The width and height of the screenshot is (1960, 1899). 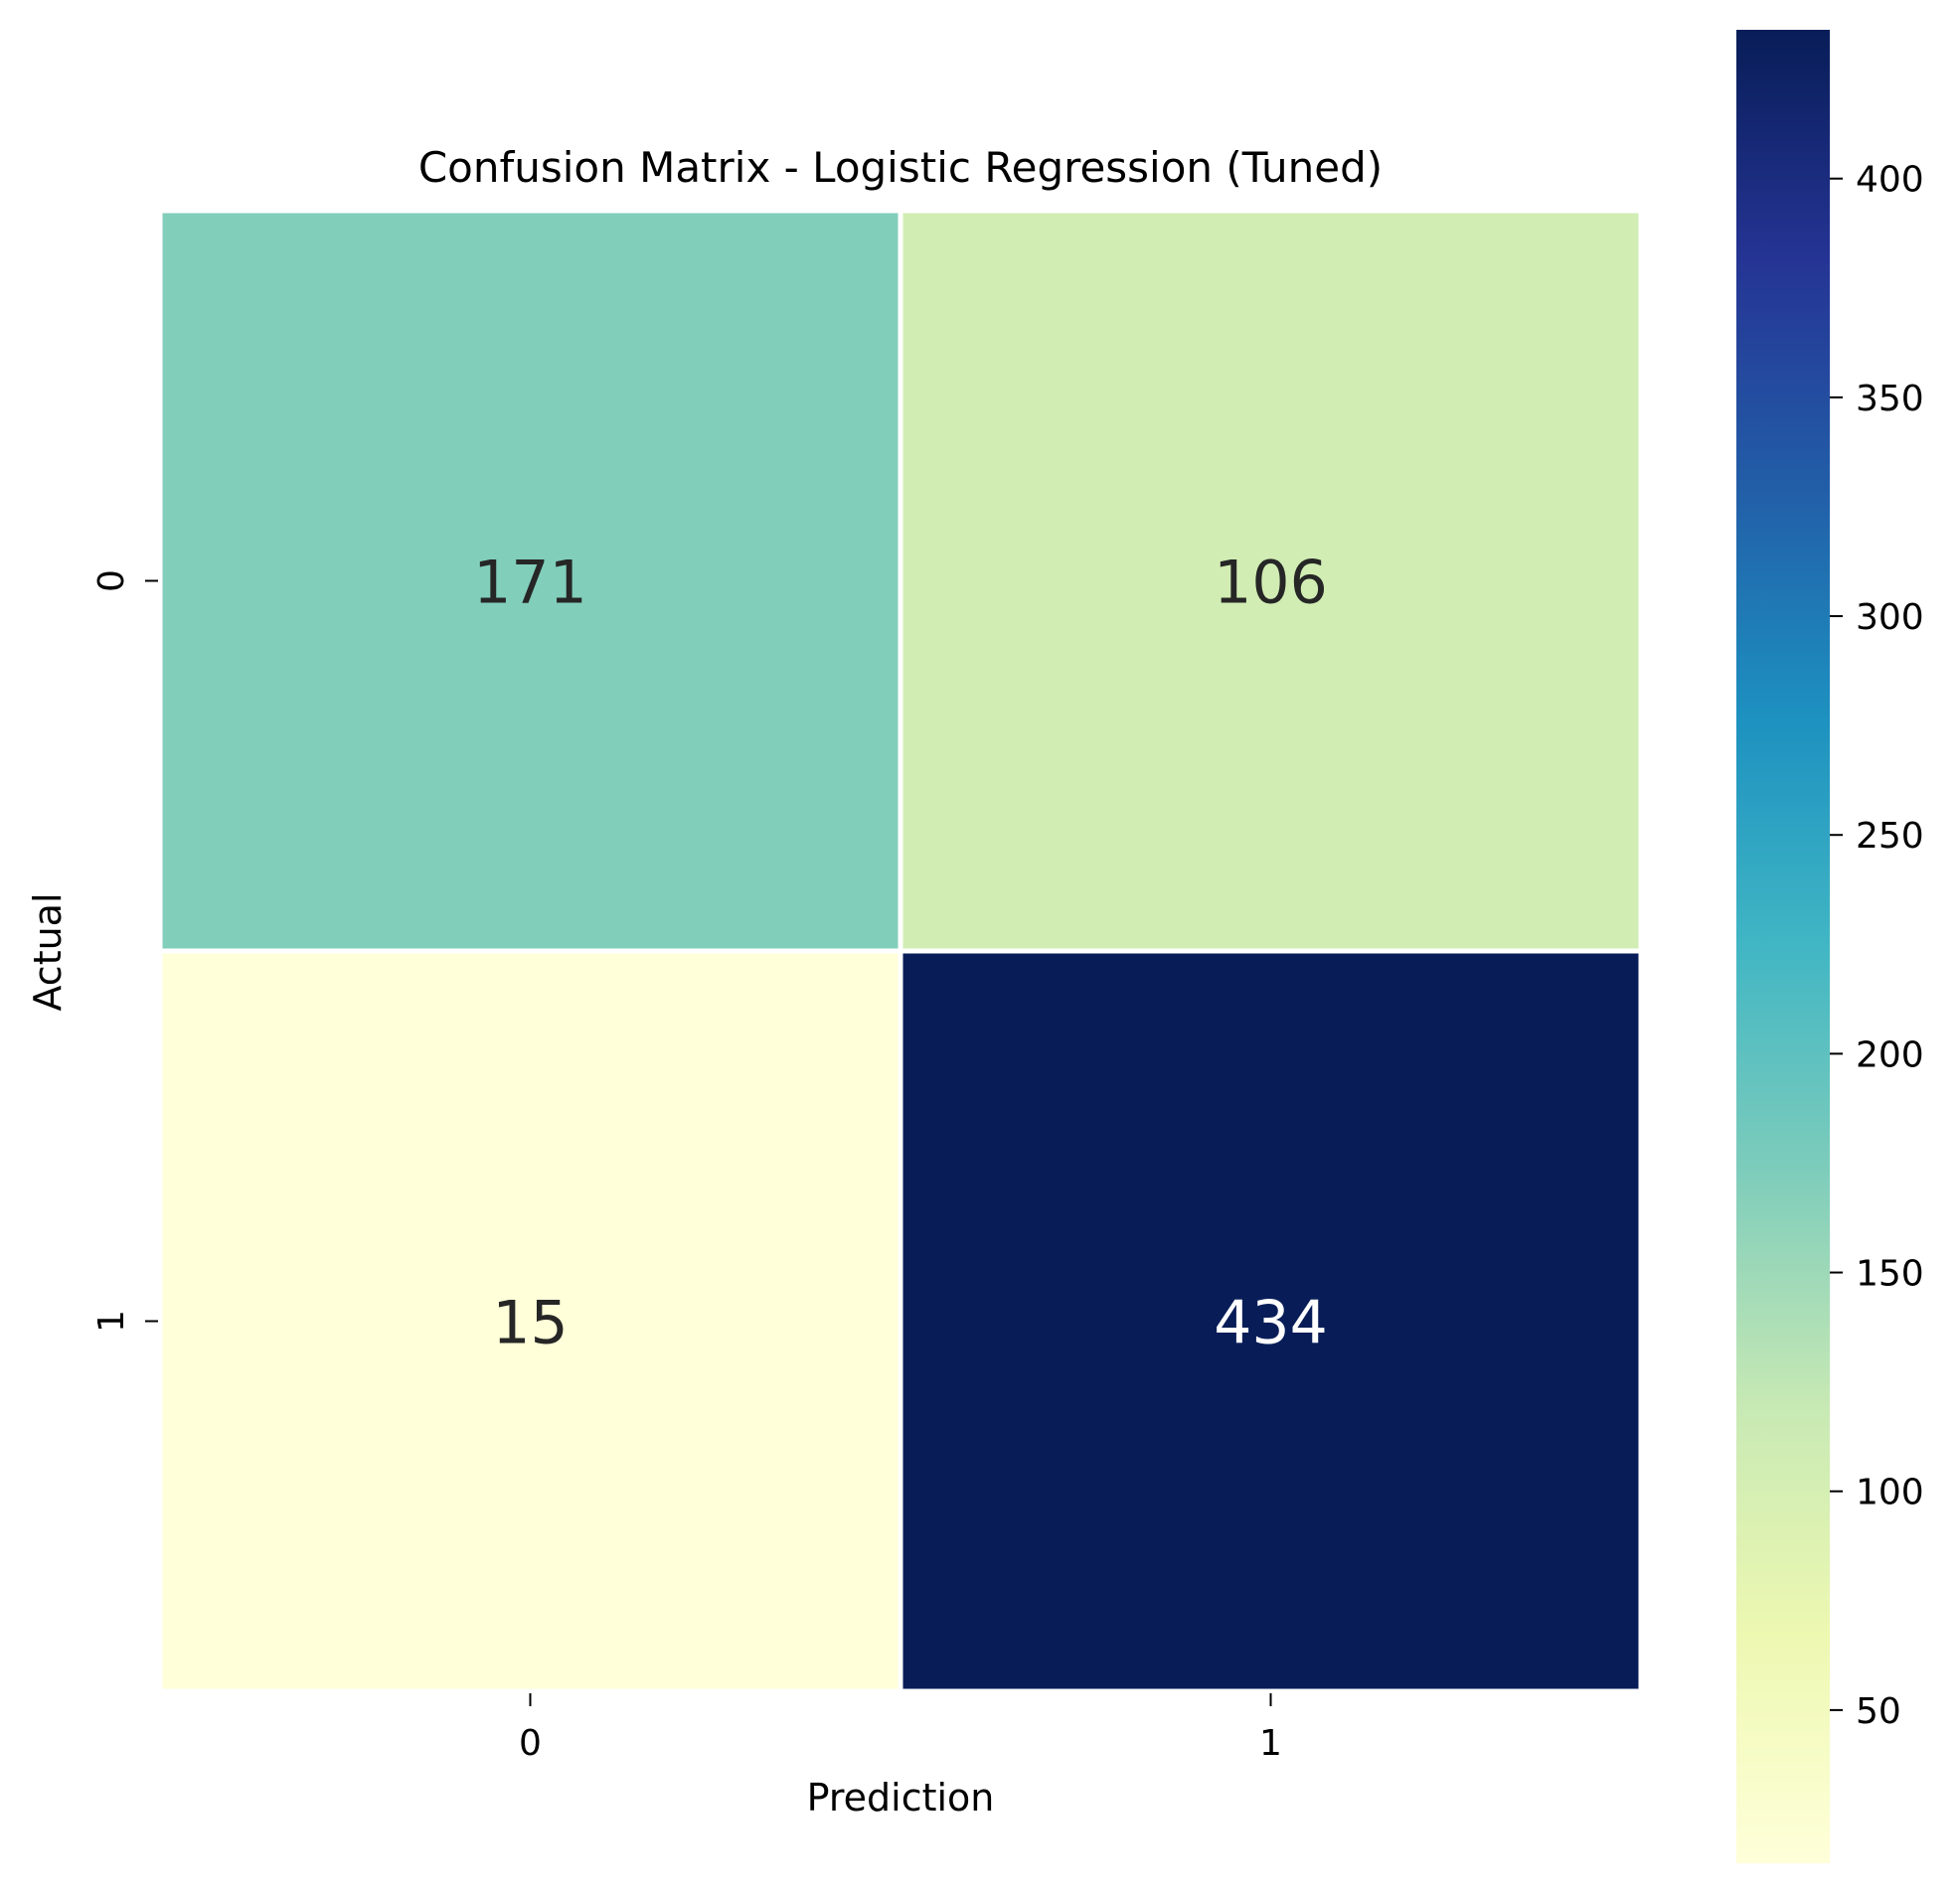 What do you see at coordinates (112, 580) in the screenshot?
I see `y-tick-label: 0` at bounding box center [112, 580].